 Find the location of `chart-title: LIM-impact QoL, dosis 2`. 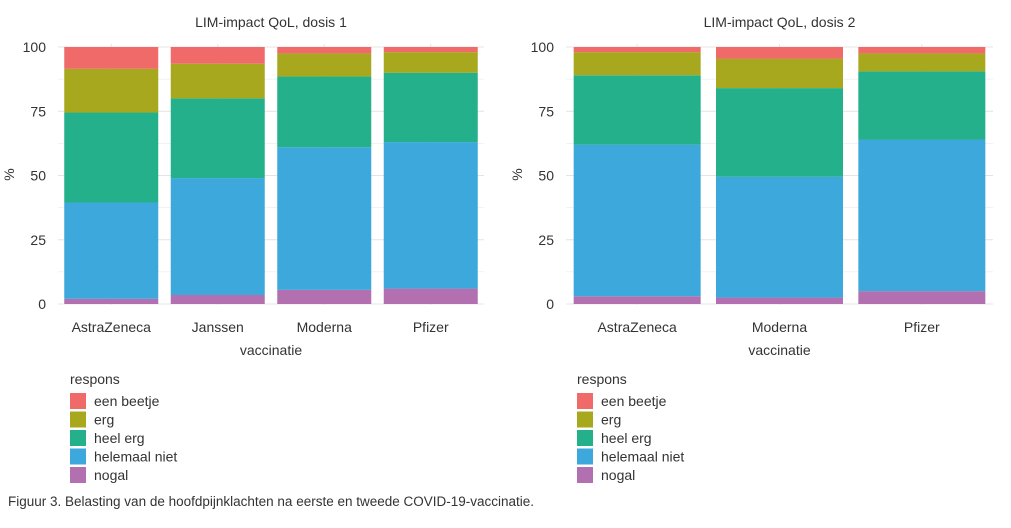

chart-title: LIM-impact QoL, dosis 2 is located at coordinates (780, 22).